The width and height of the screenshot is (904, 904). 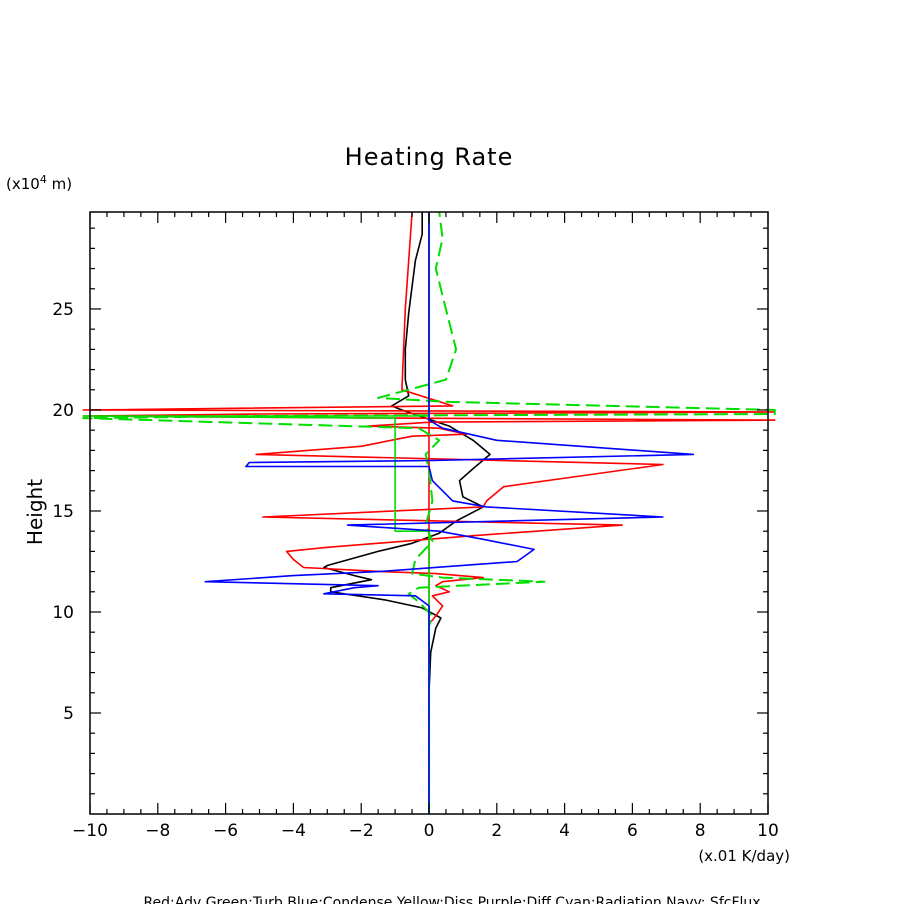 I want to click on x-axis-unit-label: (x.01 K/day), so click(x=744, y=856).